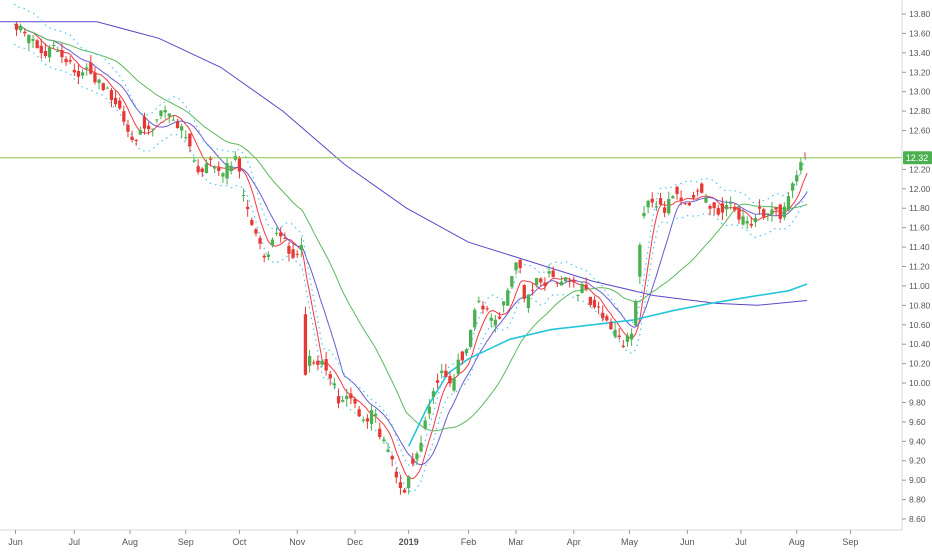  I want to click on last-price-tag: 12.32, so click(917, 158).